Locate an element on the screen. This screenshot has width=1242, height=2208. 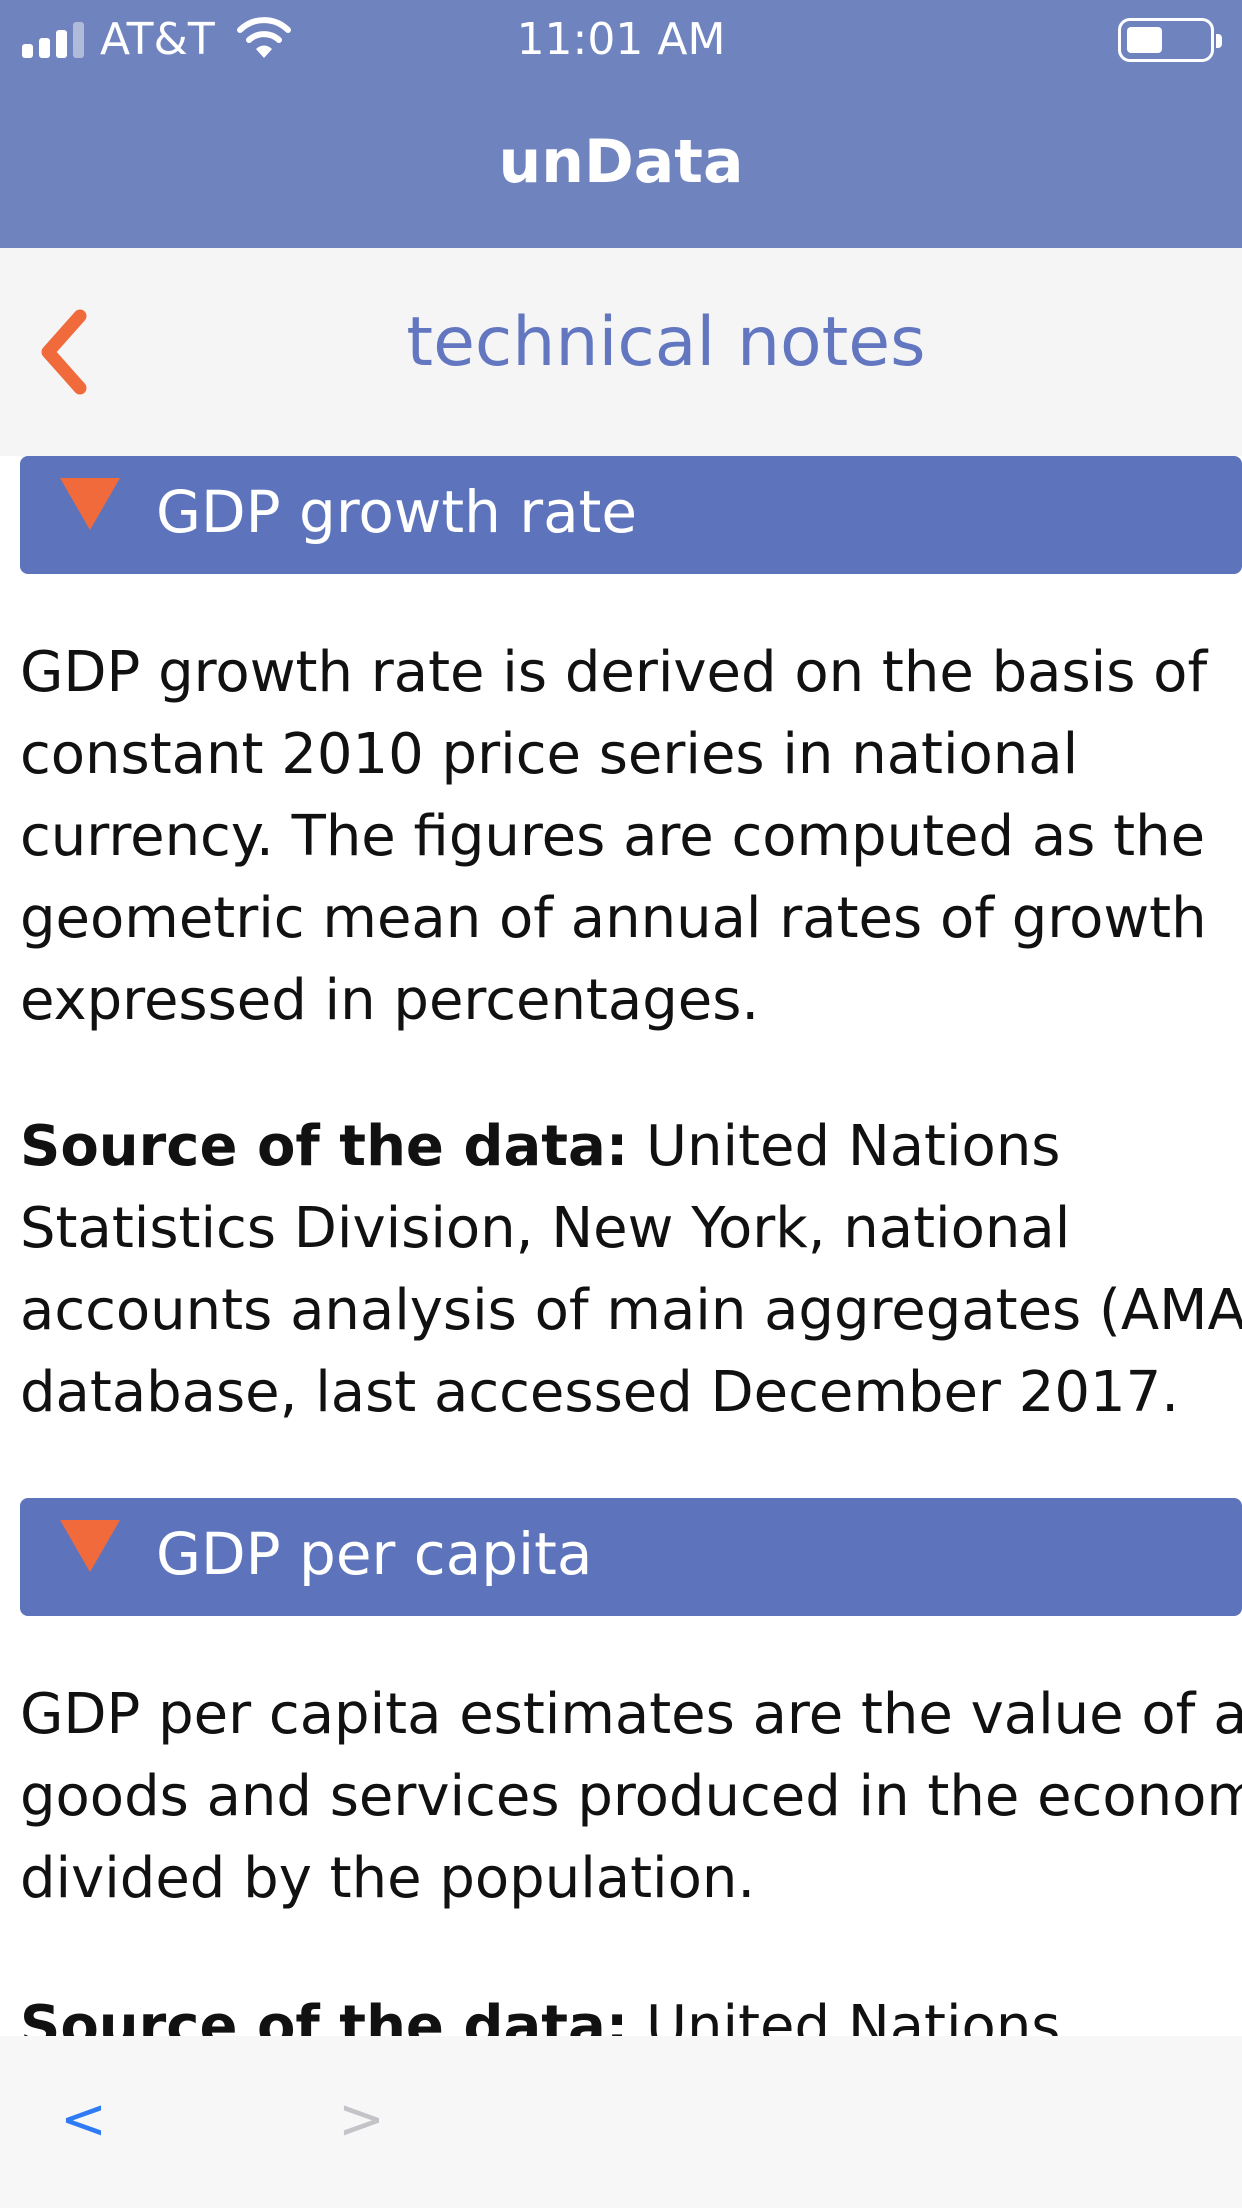
nav-header: technical notes is located at coordinates (621, 352).